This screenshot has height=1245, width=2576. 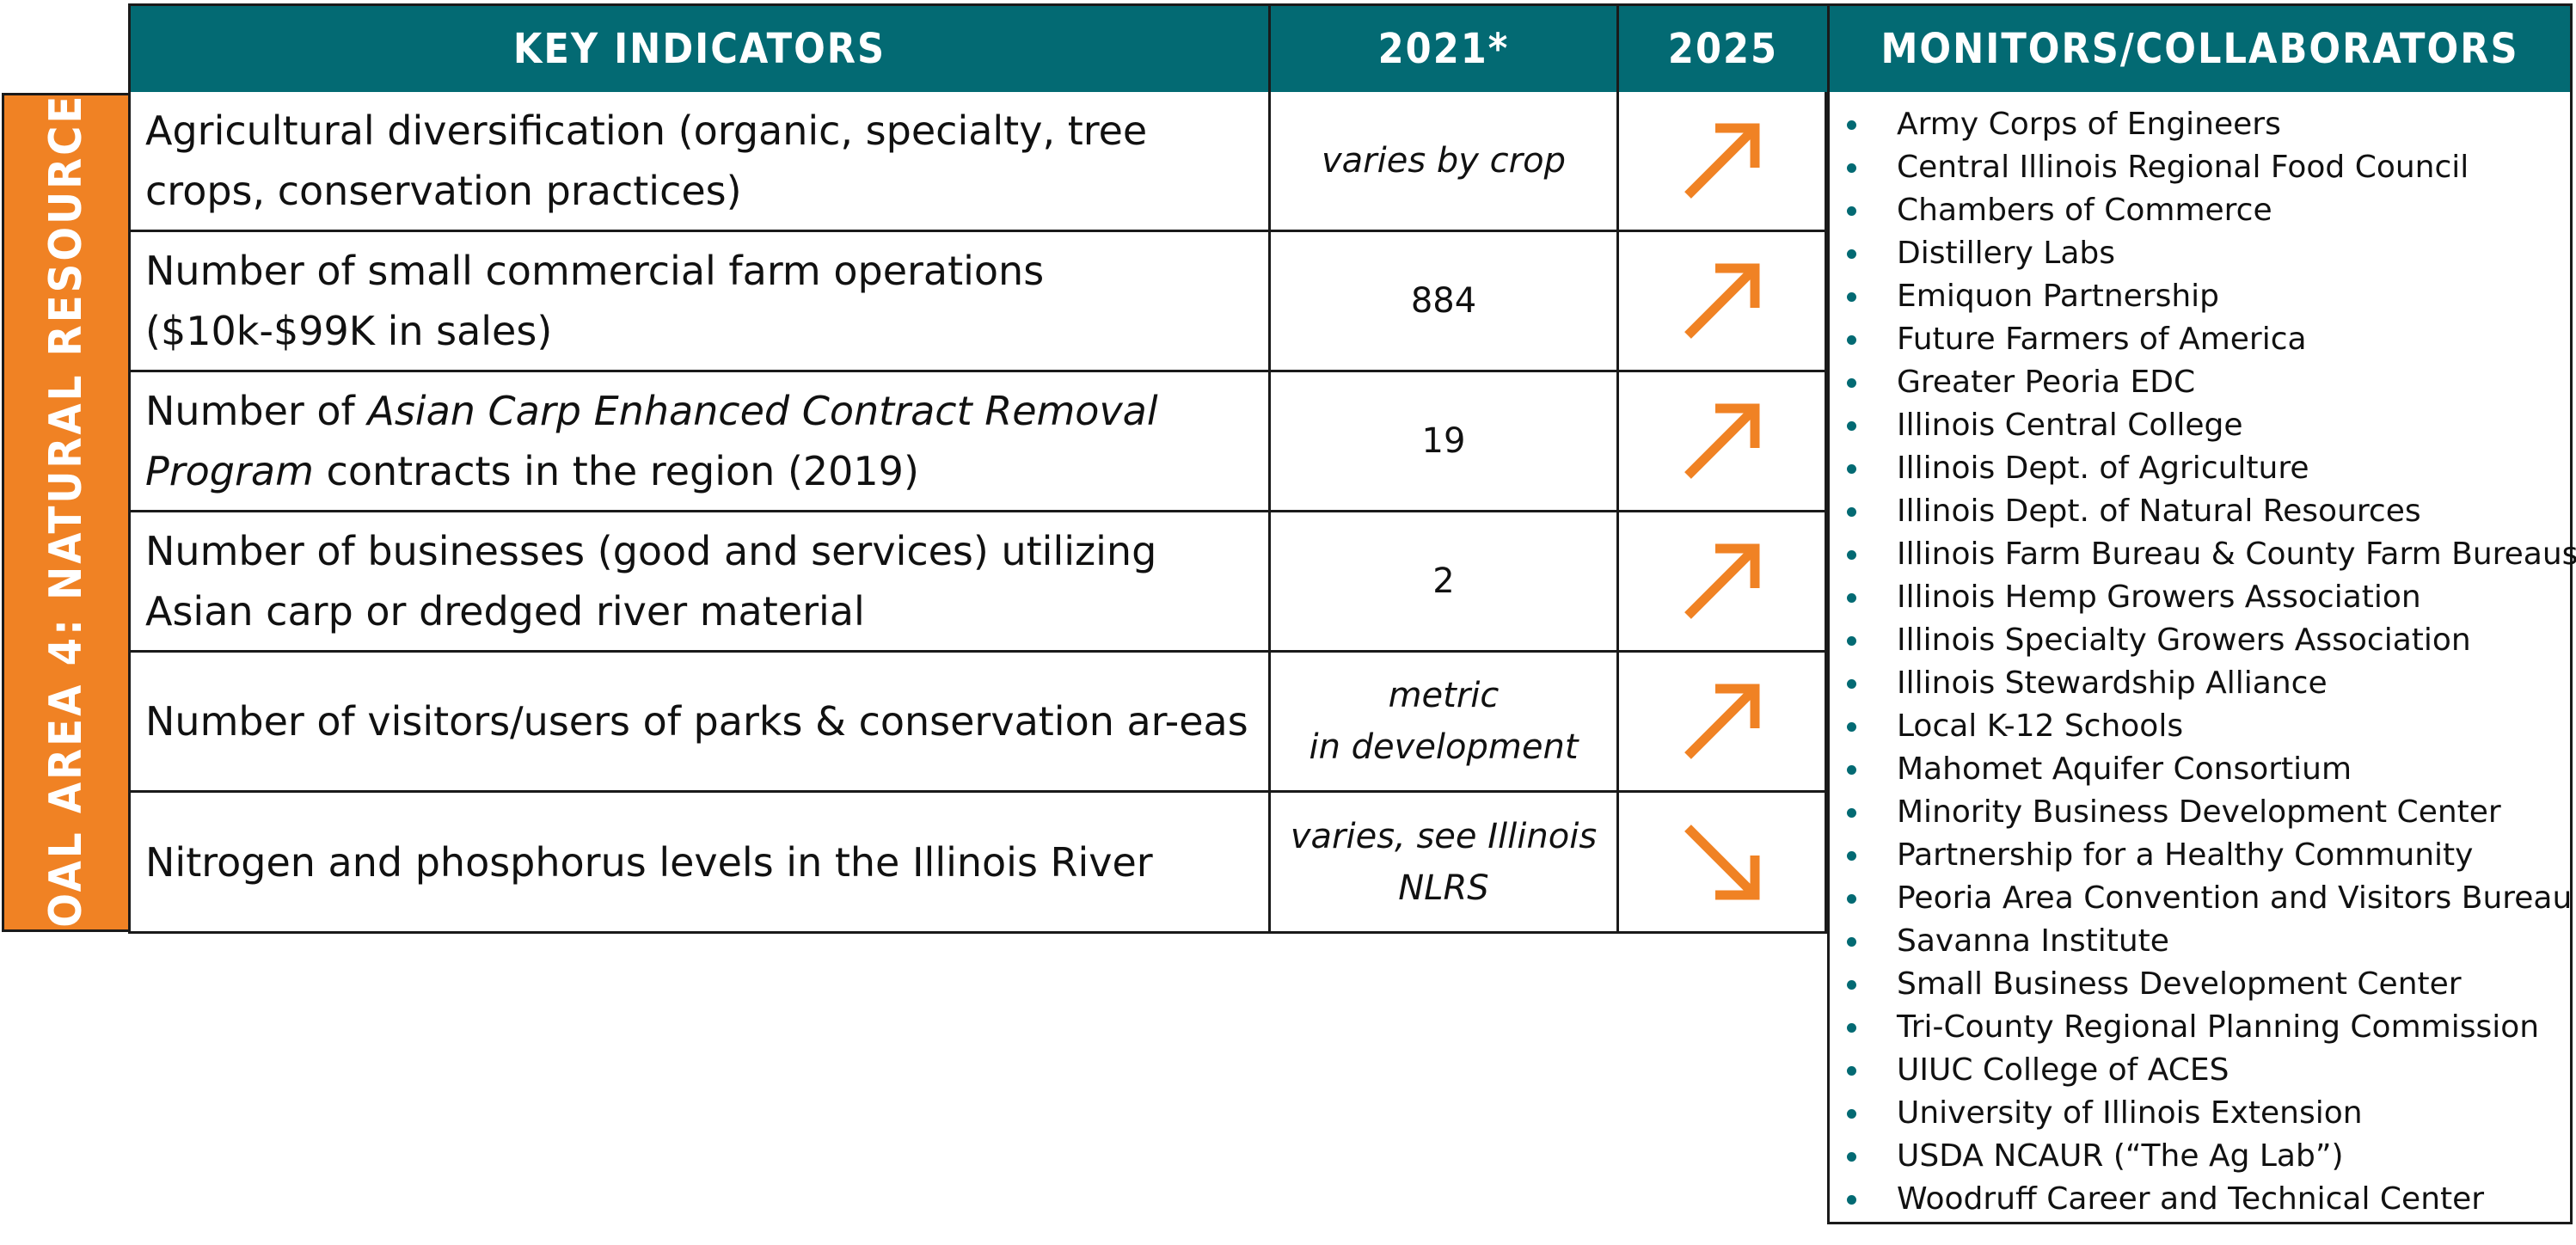 I want to click on monitor-name: Illinois Specialty Growers Association, so click(x=2184, y=640).